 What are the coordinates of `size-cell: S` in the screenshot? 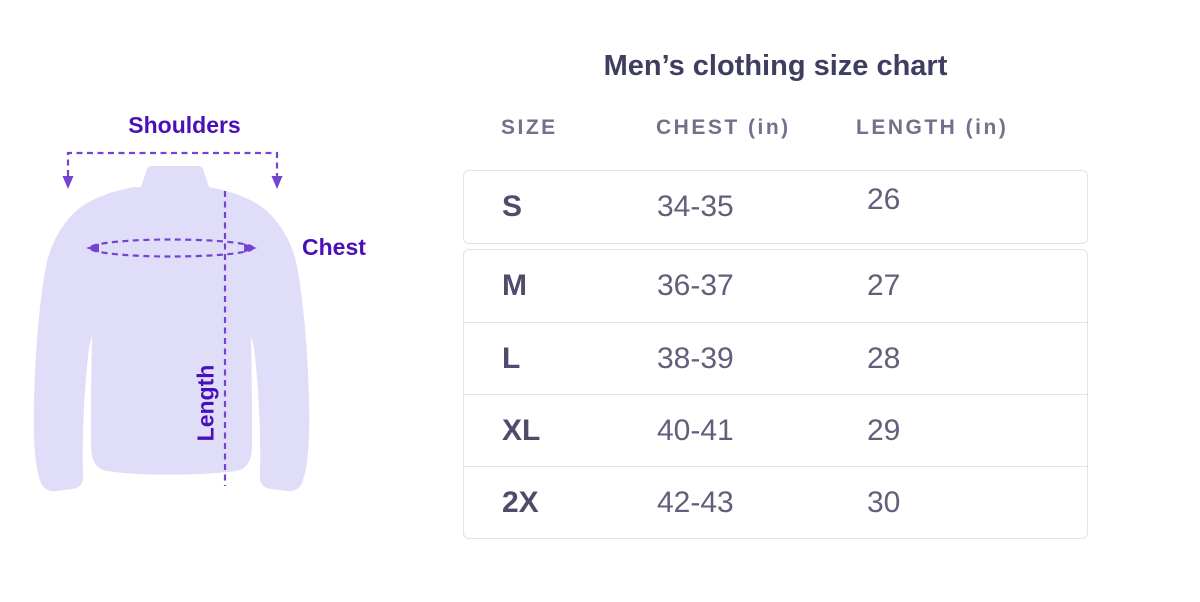 It's located at (512, 206).